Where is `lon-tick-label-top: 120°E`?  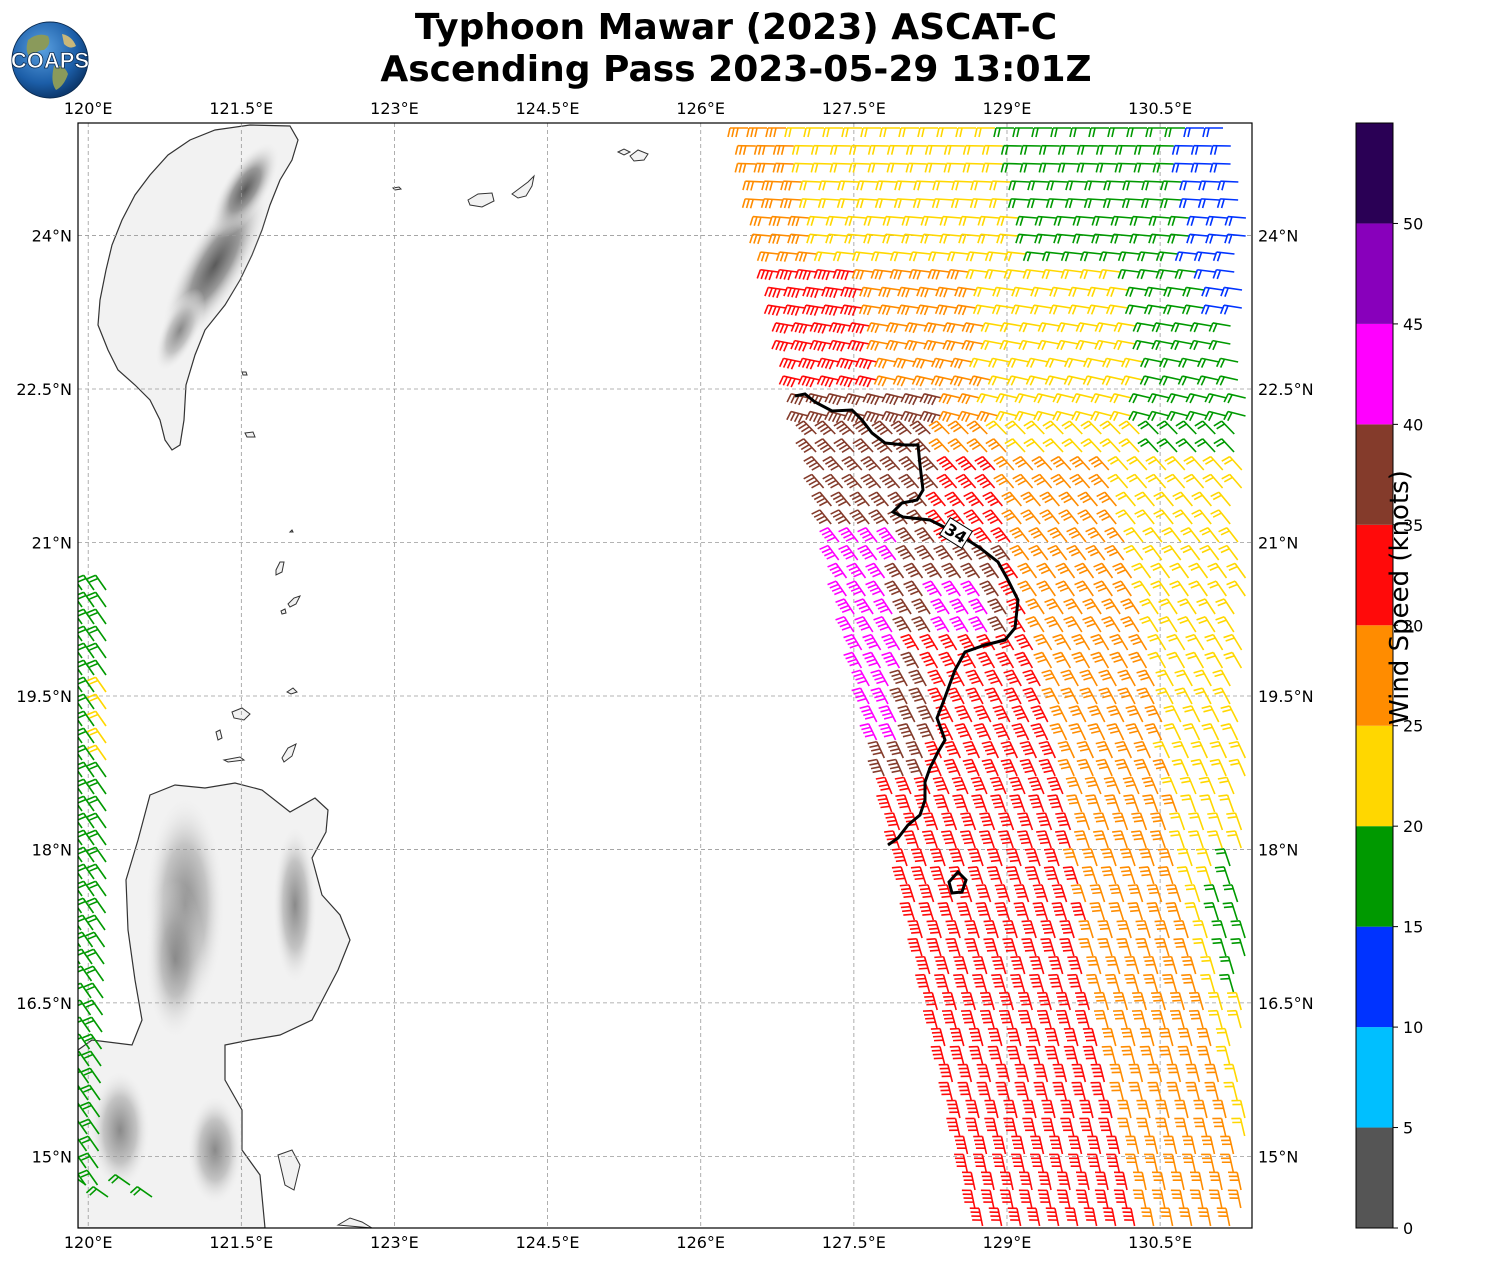
lon-tick-label-top: 120°E is located at coordinates (88, 108).